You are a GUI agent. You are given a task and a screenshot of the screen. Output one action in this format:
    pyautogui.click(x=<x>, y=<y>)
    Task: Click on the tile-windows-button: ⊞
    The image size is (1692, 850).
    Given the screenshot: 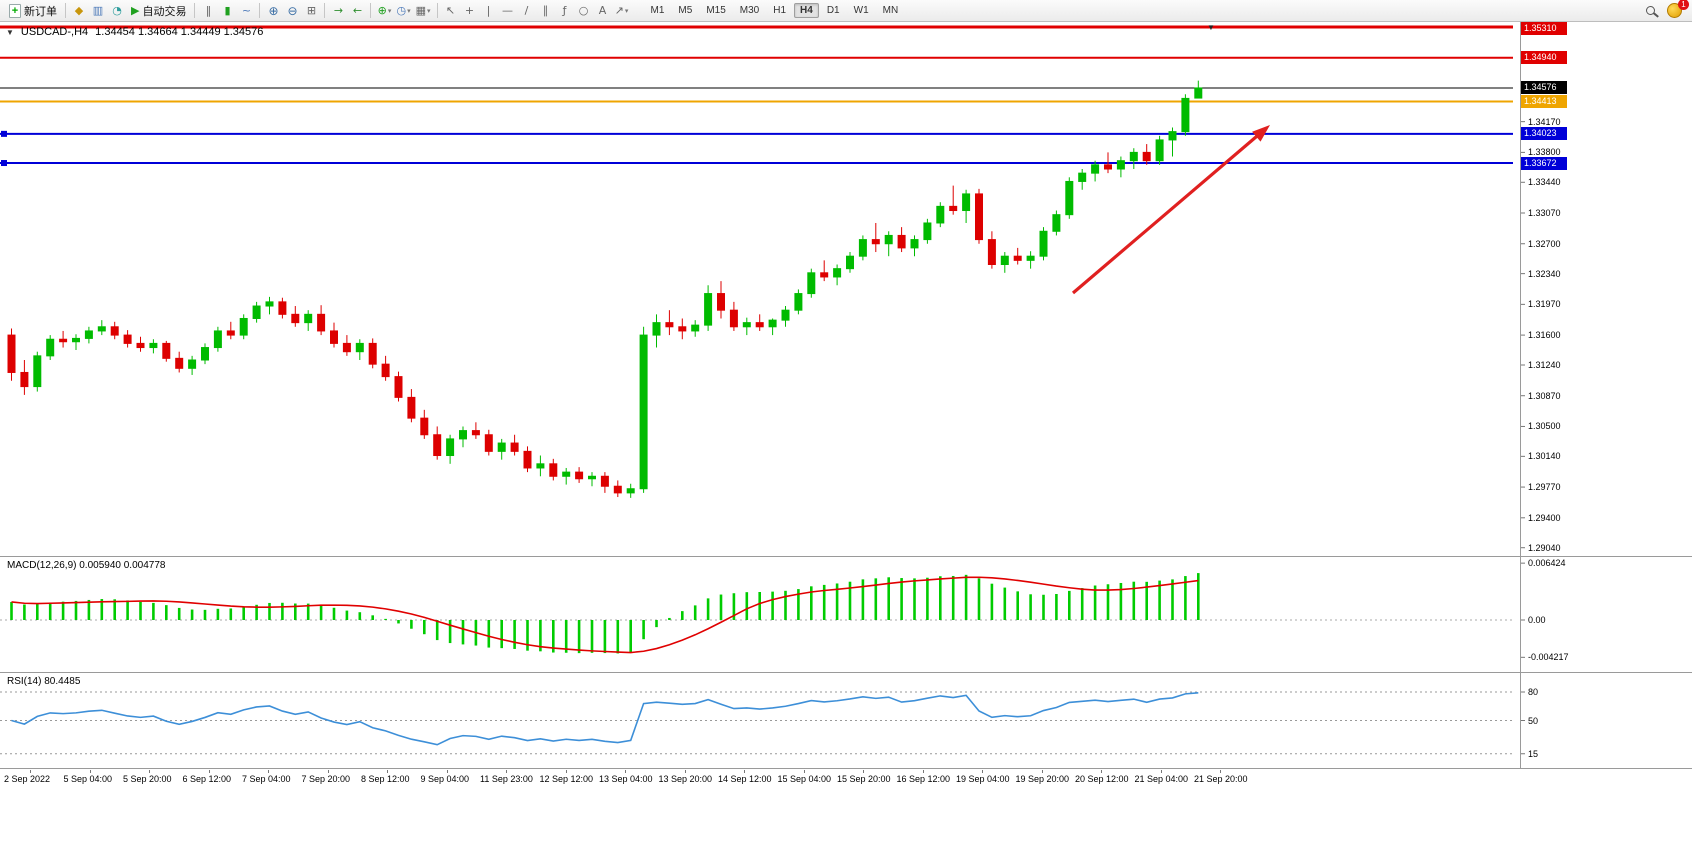 What is the action you would take?
    pyautogui.click(x=311, y=11)
    